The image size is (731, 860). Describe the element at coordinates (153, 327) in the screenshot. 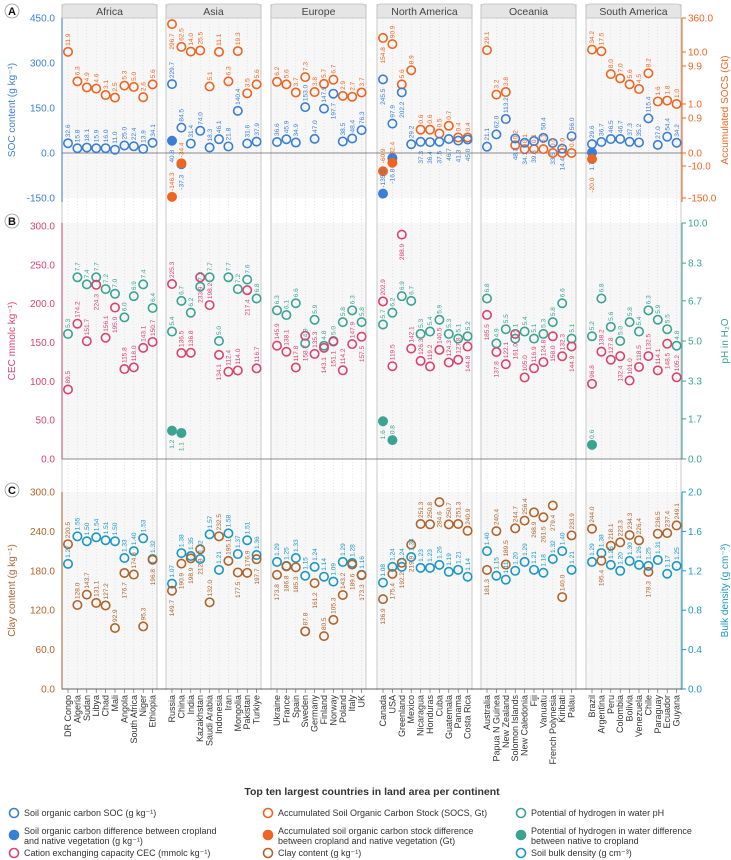

I see `data-label: 150.7` at that location.